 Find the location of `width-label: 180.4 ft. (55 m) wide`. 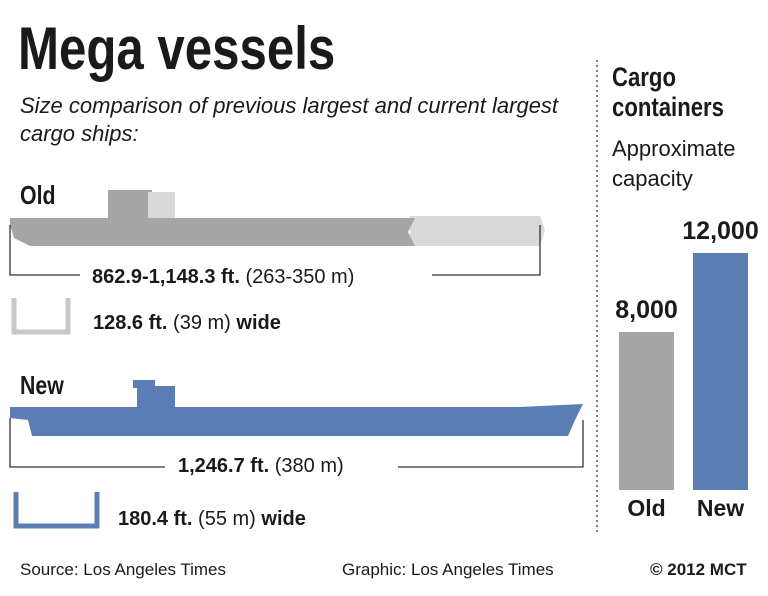

width-label: 180.4 ft. (55 m) wide is located at coordinates (212, 519).